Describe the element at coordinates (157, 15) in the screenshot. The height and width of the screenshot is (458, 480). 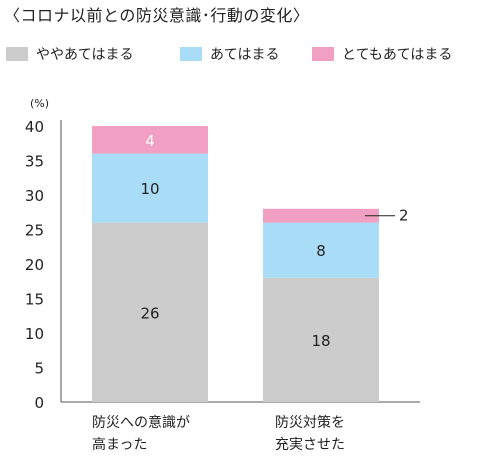
I see `chart-title: 〈コロナ以前との防災意識･行動の変化〉` at that location.